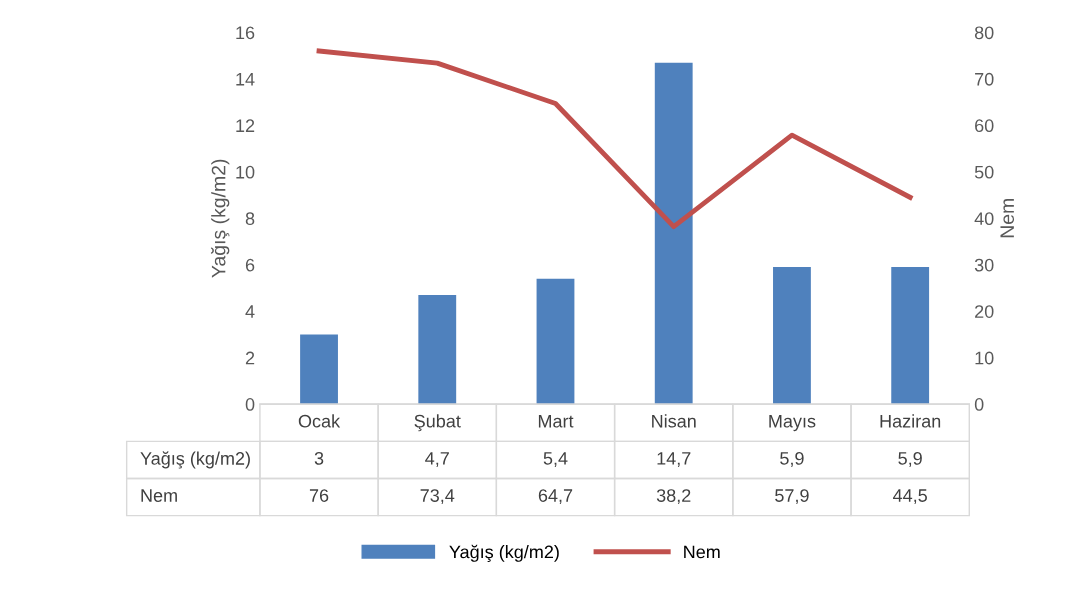  I want to click on y-tick-label: 16, so click(245, 33).